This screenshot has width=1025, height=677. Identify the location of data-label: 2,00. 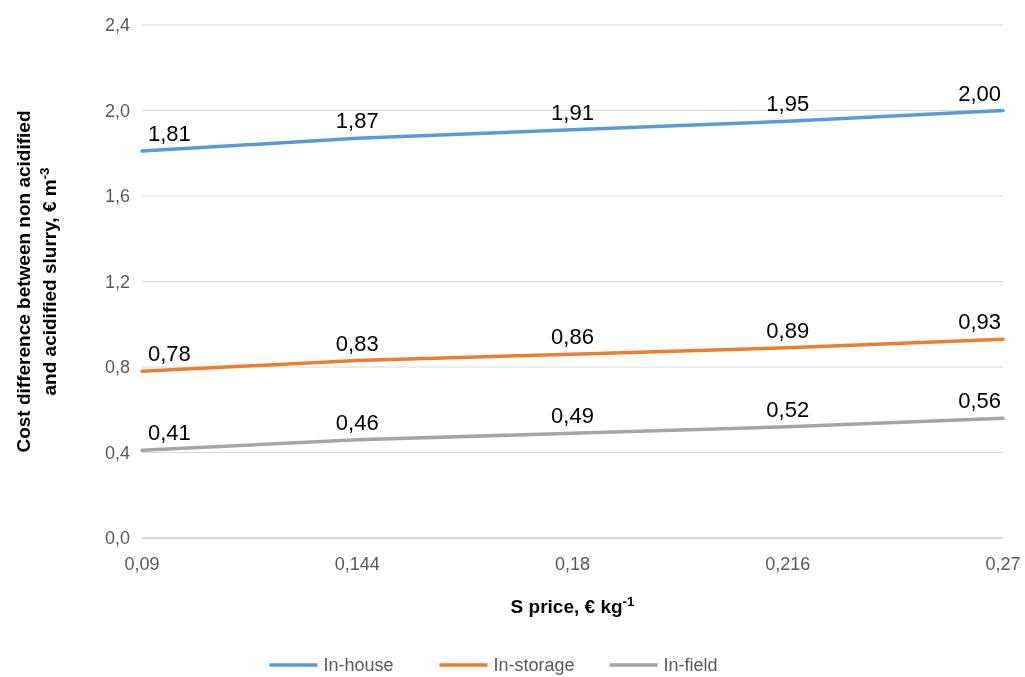
(979, 93).